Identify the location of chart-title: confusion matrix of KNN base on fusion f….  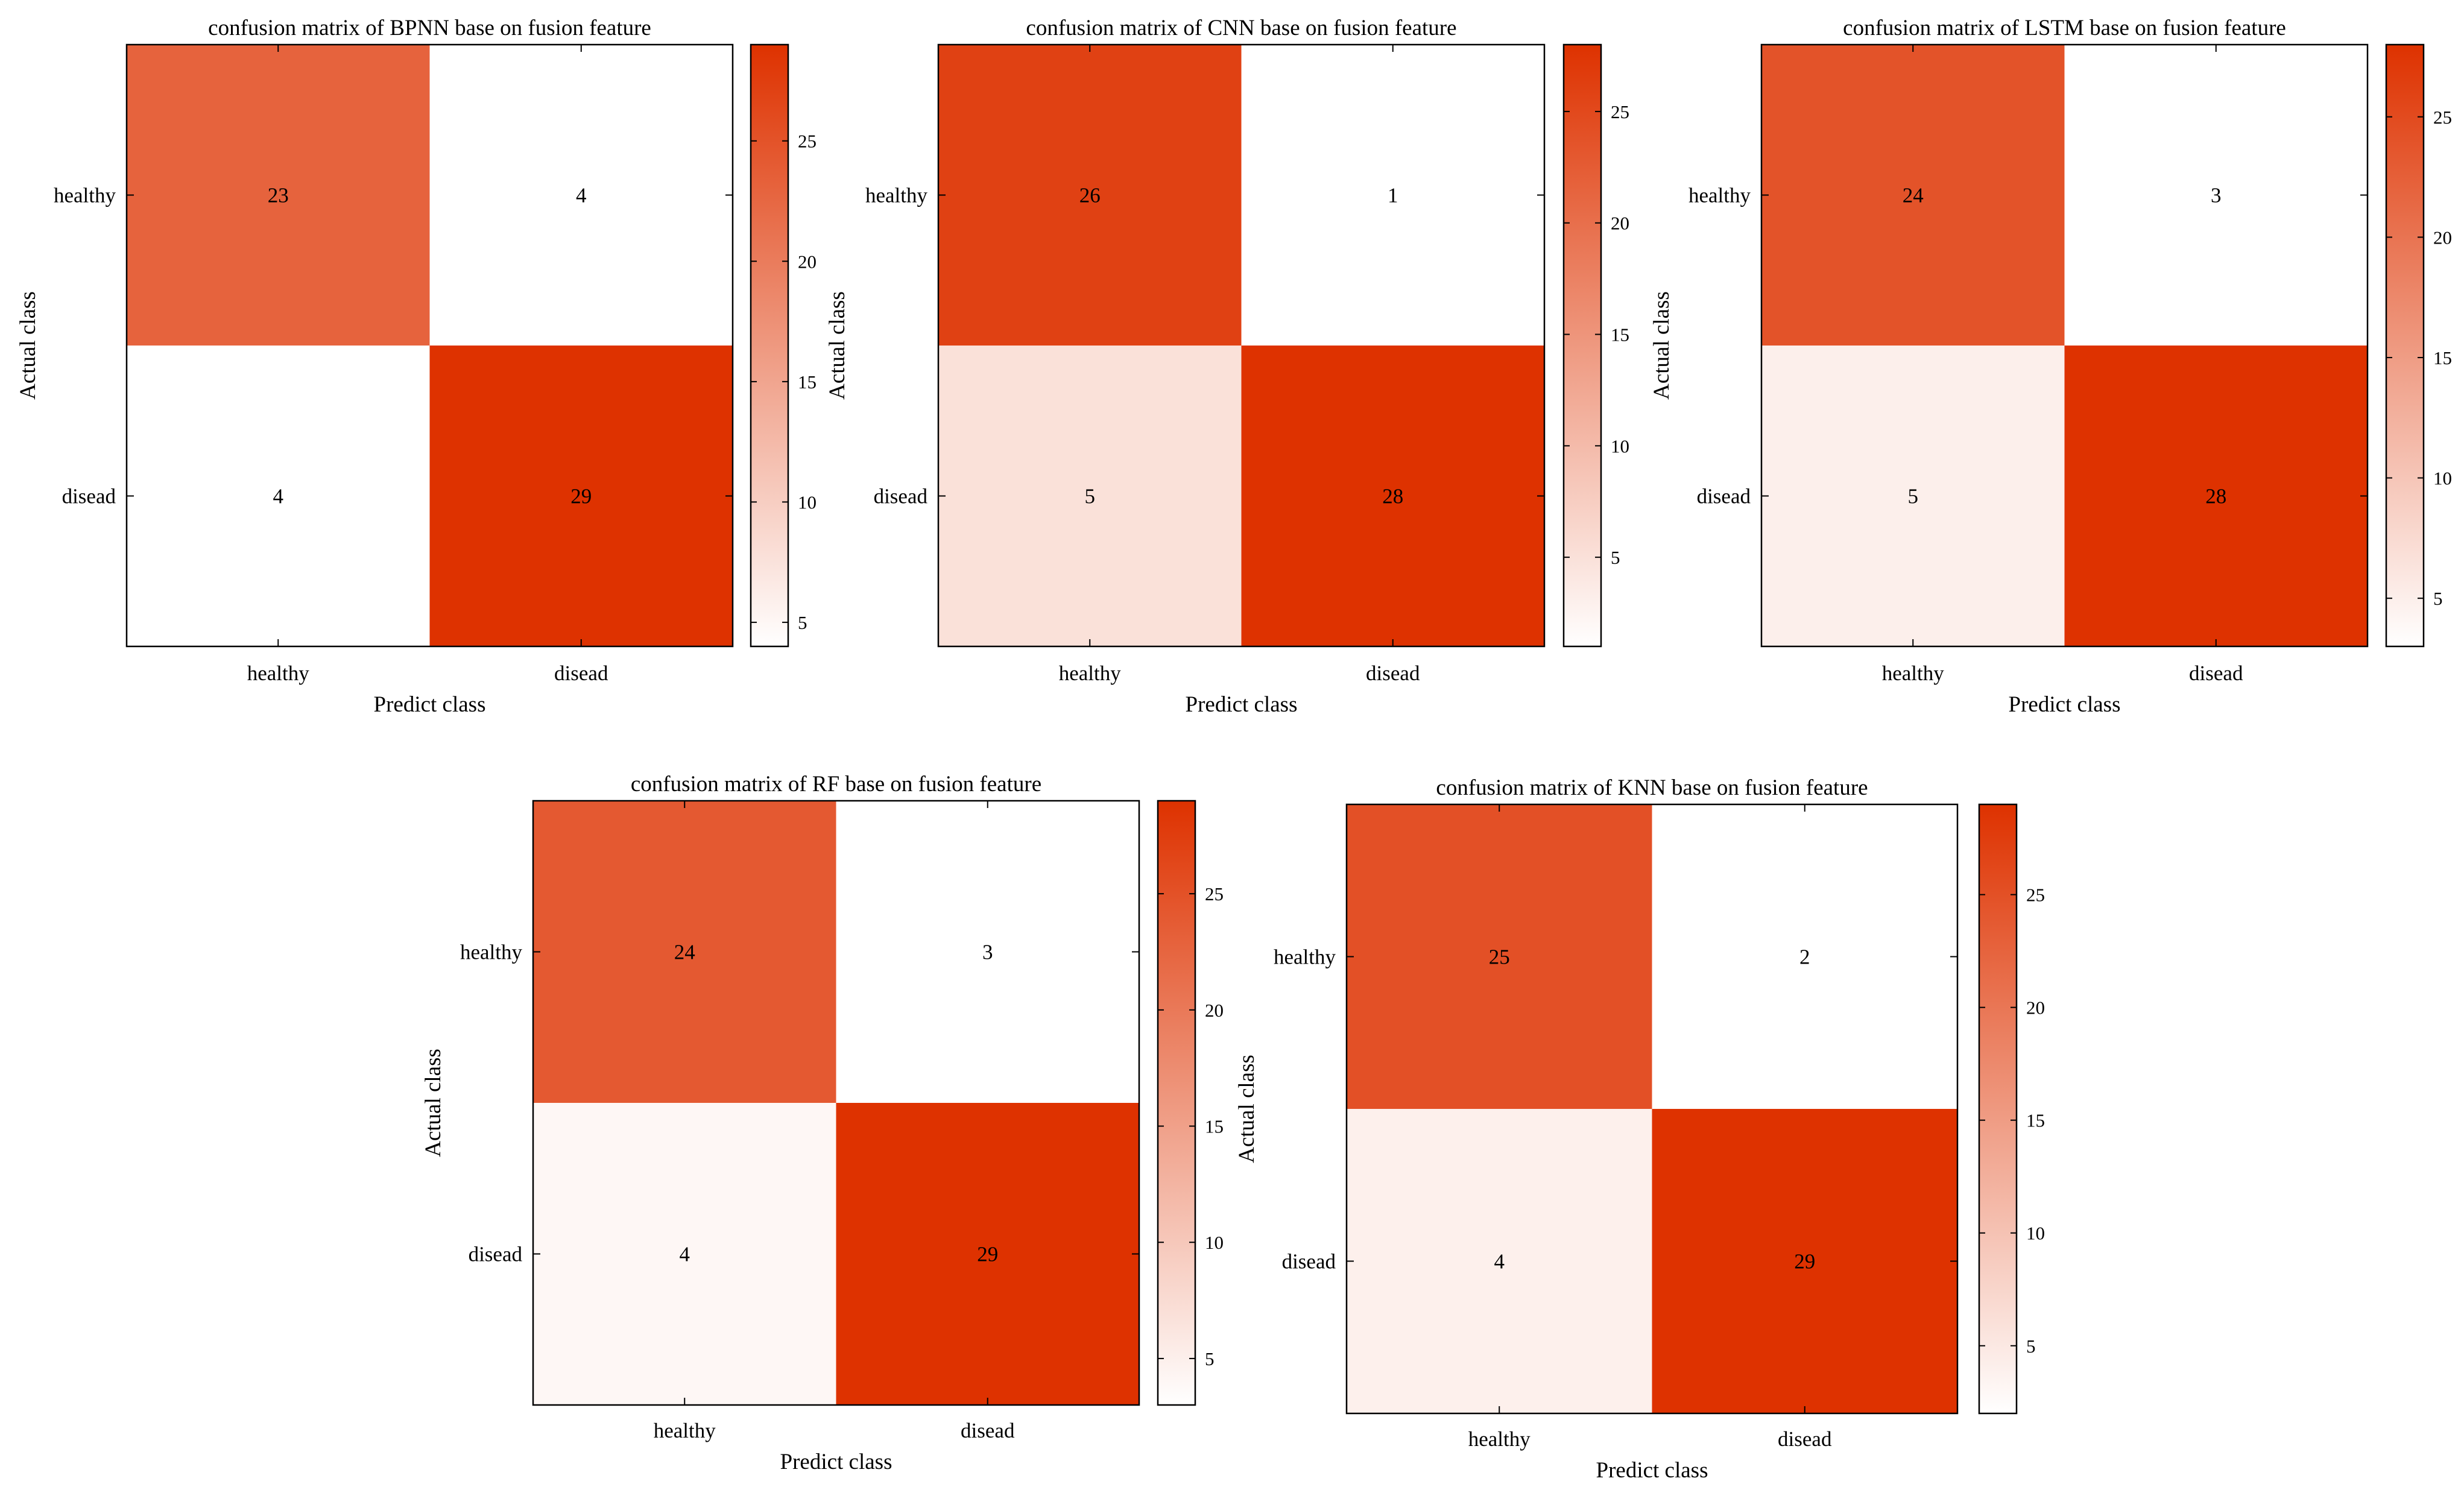
(1652, 787).